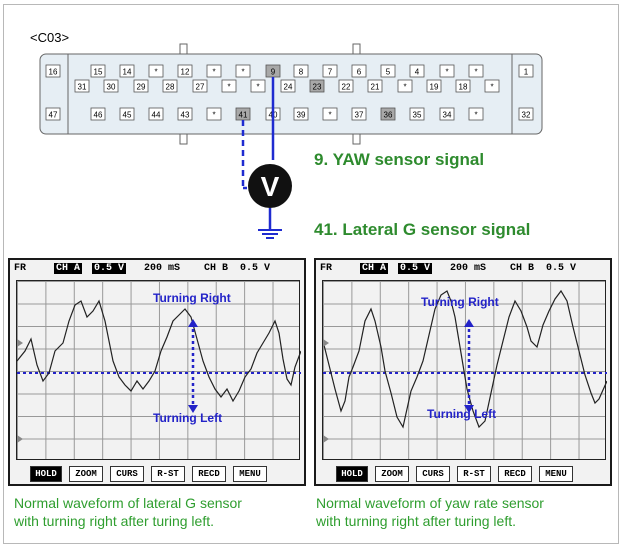  Describe the element at coordinates (465, 359) in the screenshot. I see `waveform` at that location.